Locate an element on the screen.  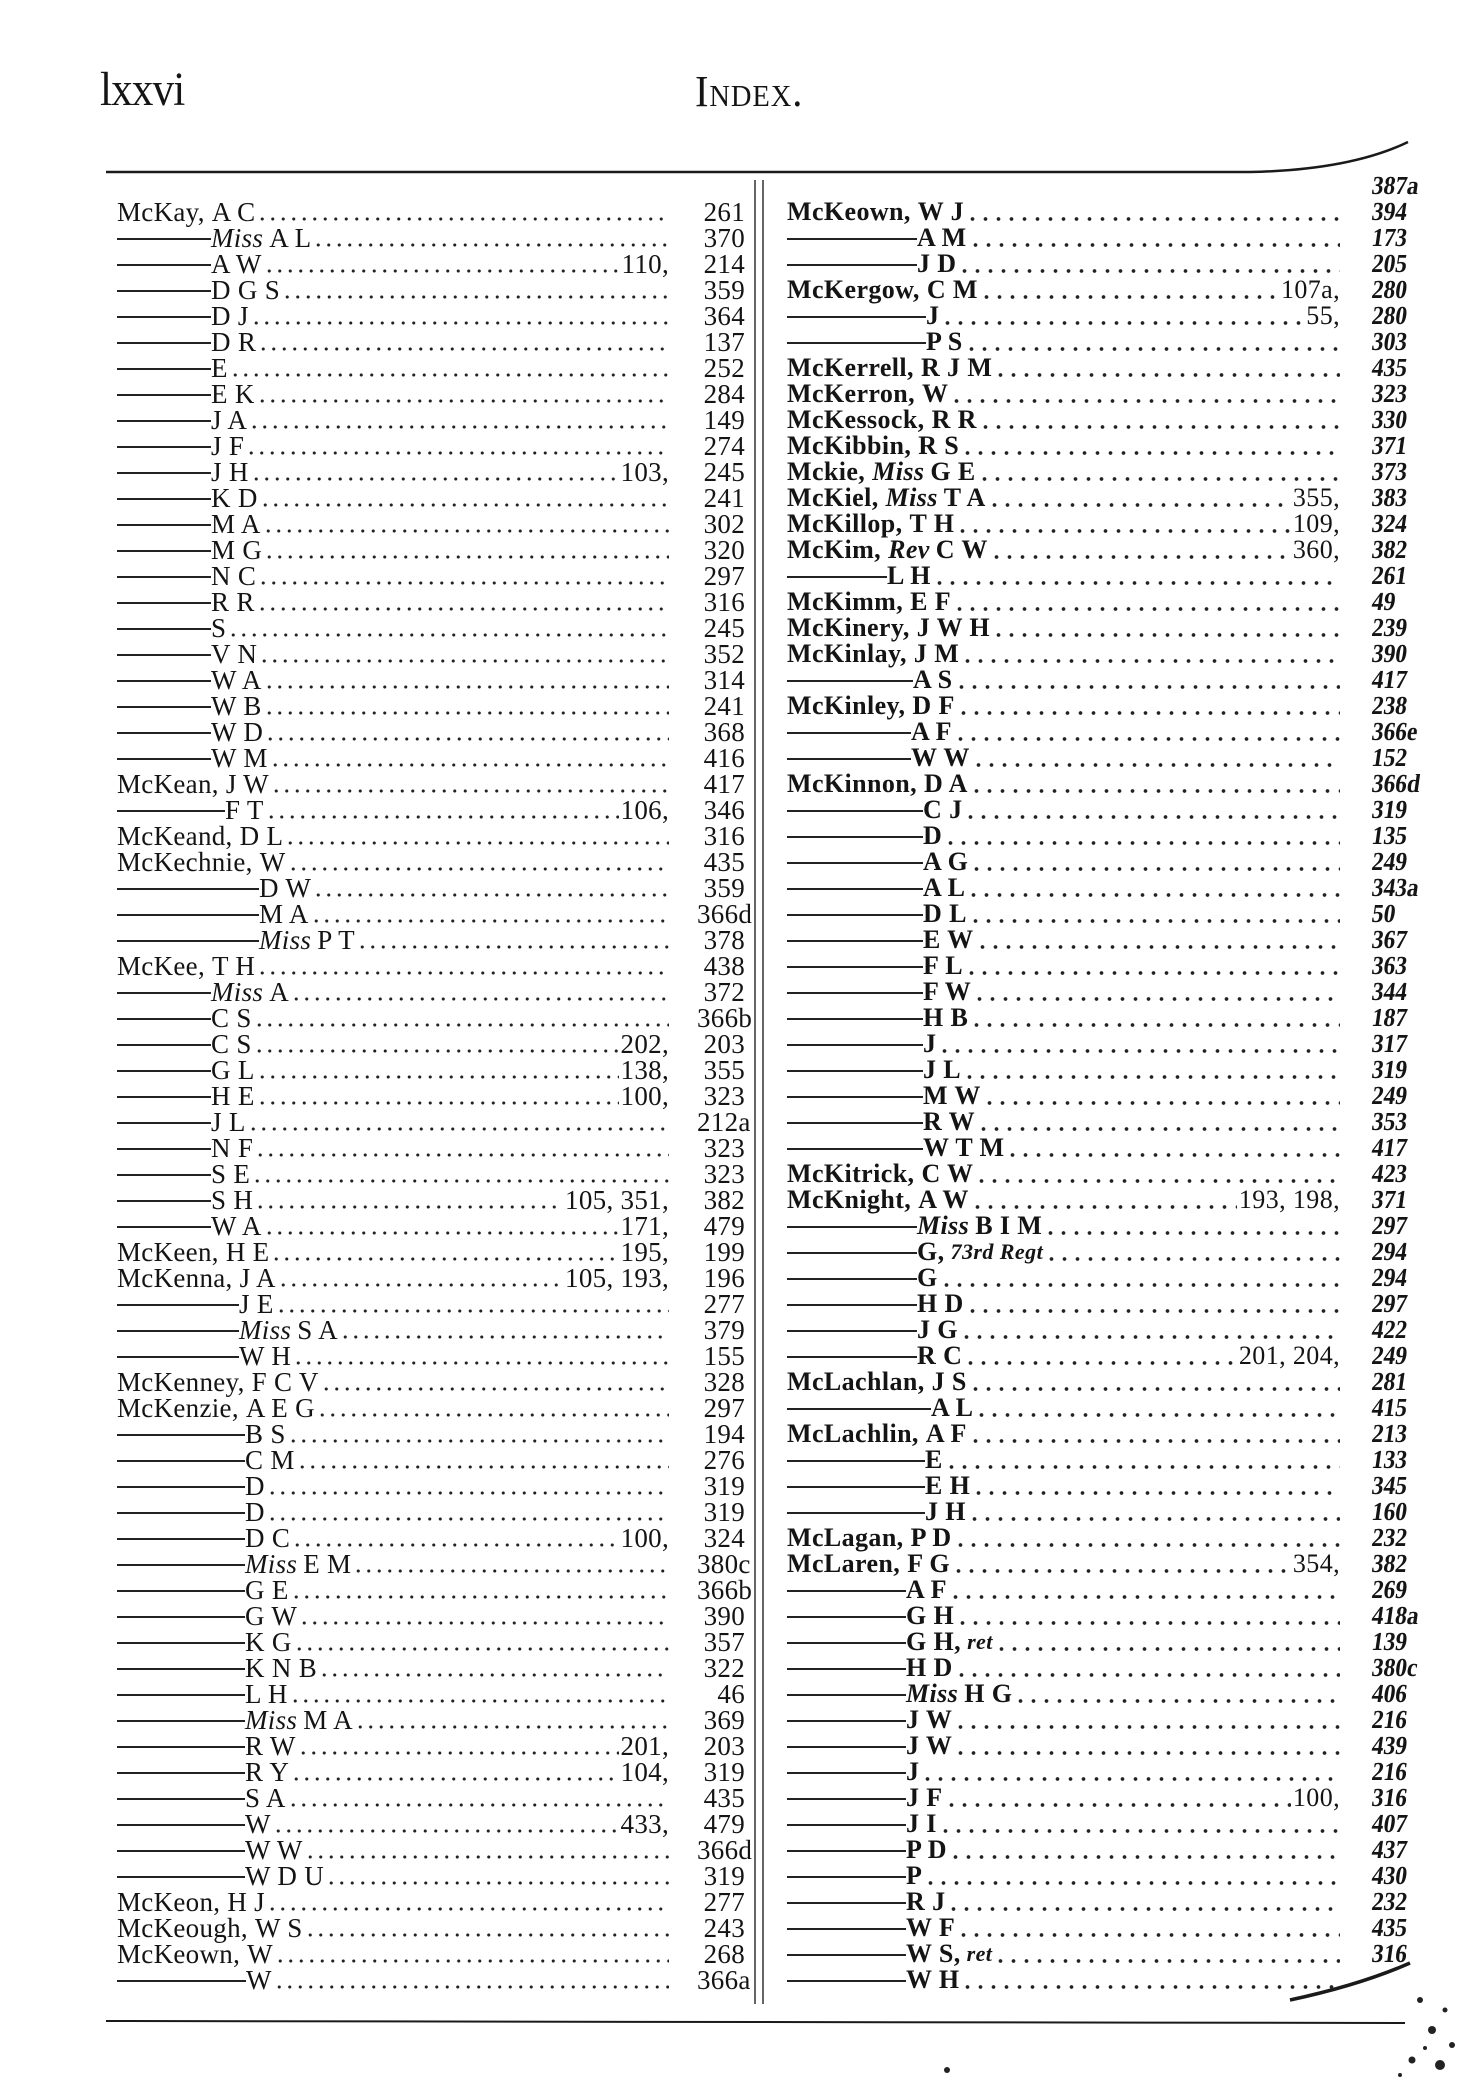
entry-initials: T A is located at coordinates (964, 497).